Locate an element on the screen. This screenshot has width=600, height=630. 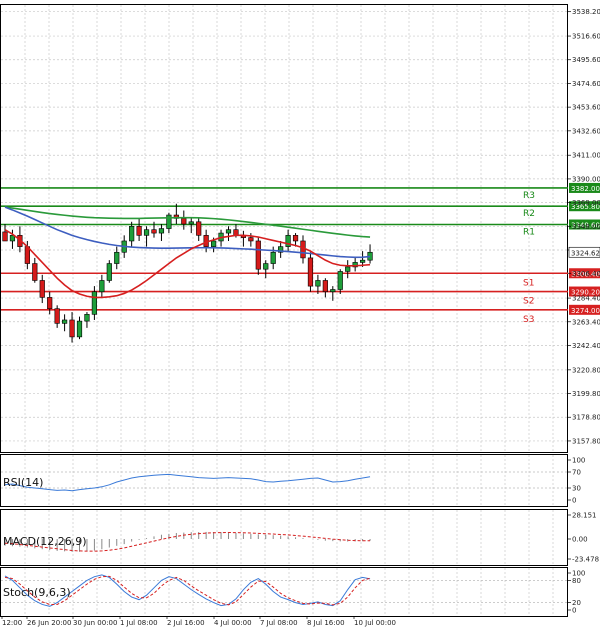
price-tick-label: 3453.60 is located at coordinates (586, 108).